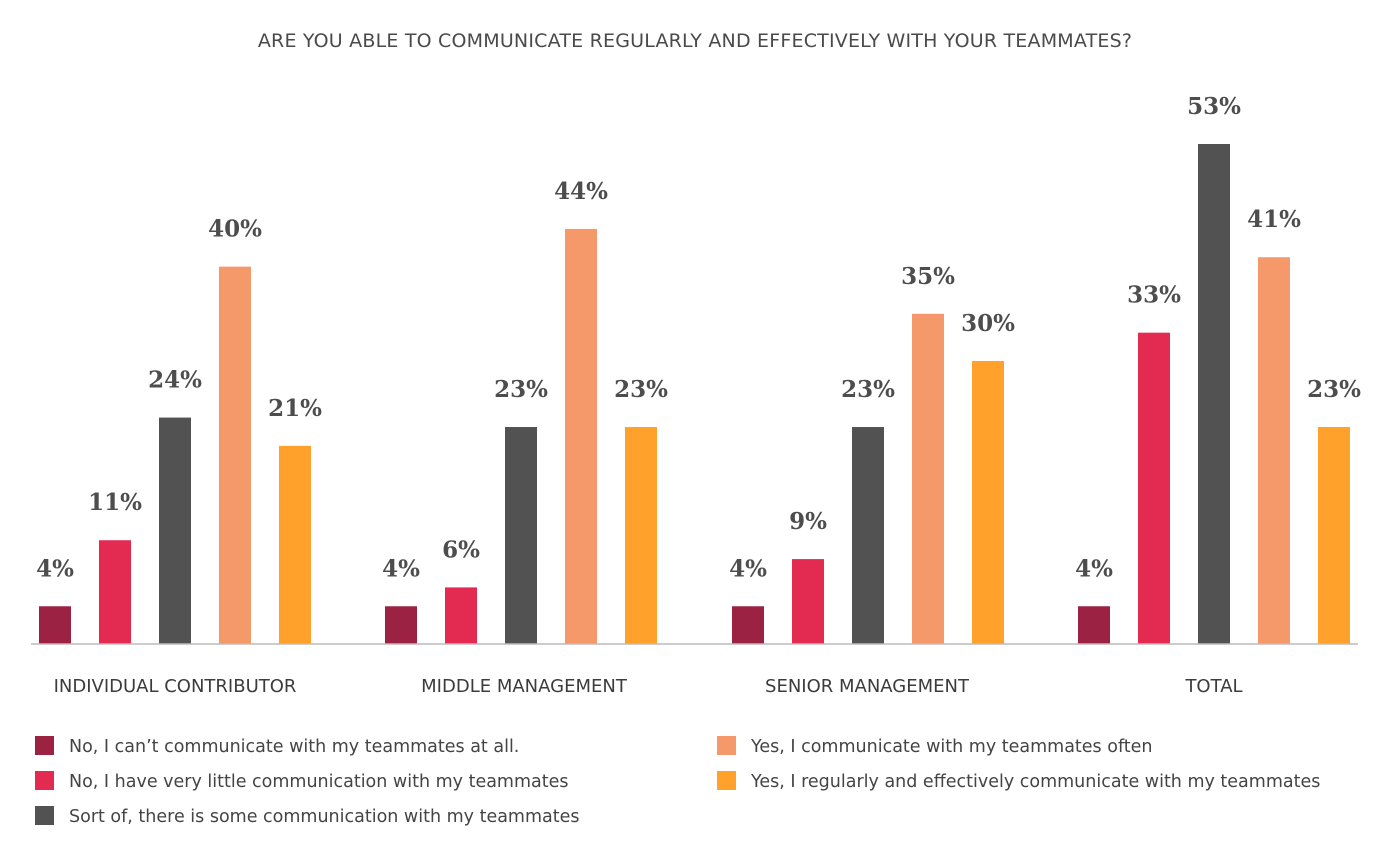 The image size is (1396, 854). I want to click on data-label: 33%, so click(1154, 295).